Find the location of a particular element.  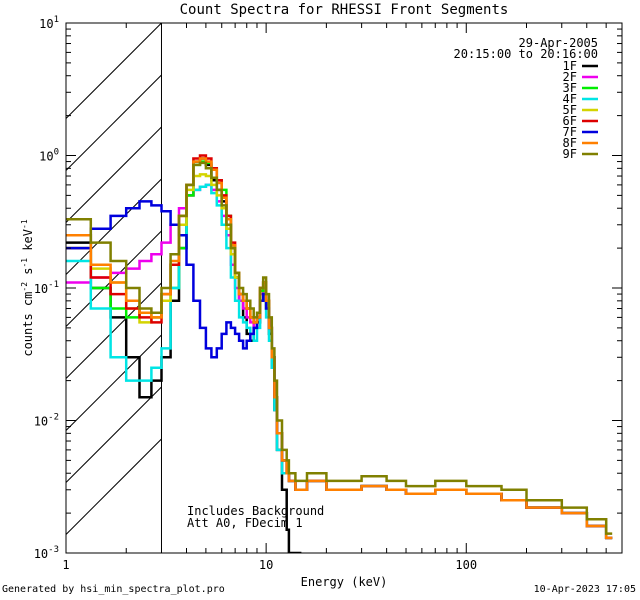

legend-label-5F: 5F is located at coordinates (570, 110).